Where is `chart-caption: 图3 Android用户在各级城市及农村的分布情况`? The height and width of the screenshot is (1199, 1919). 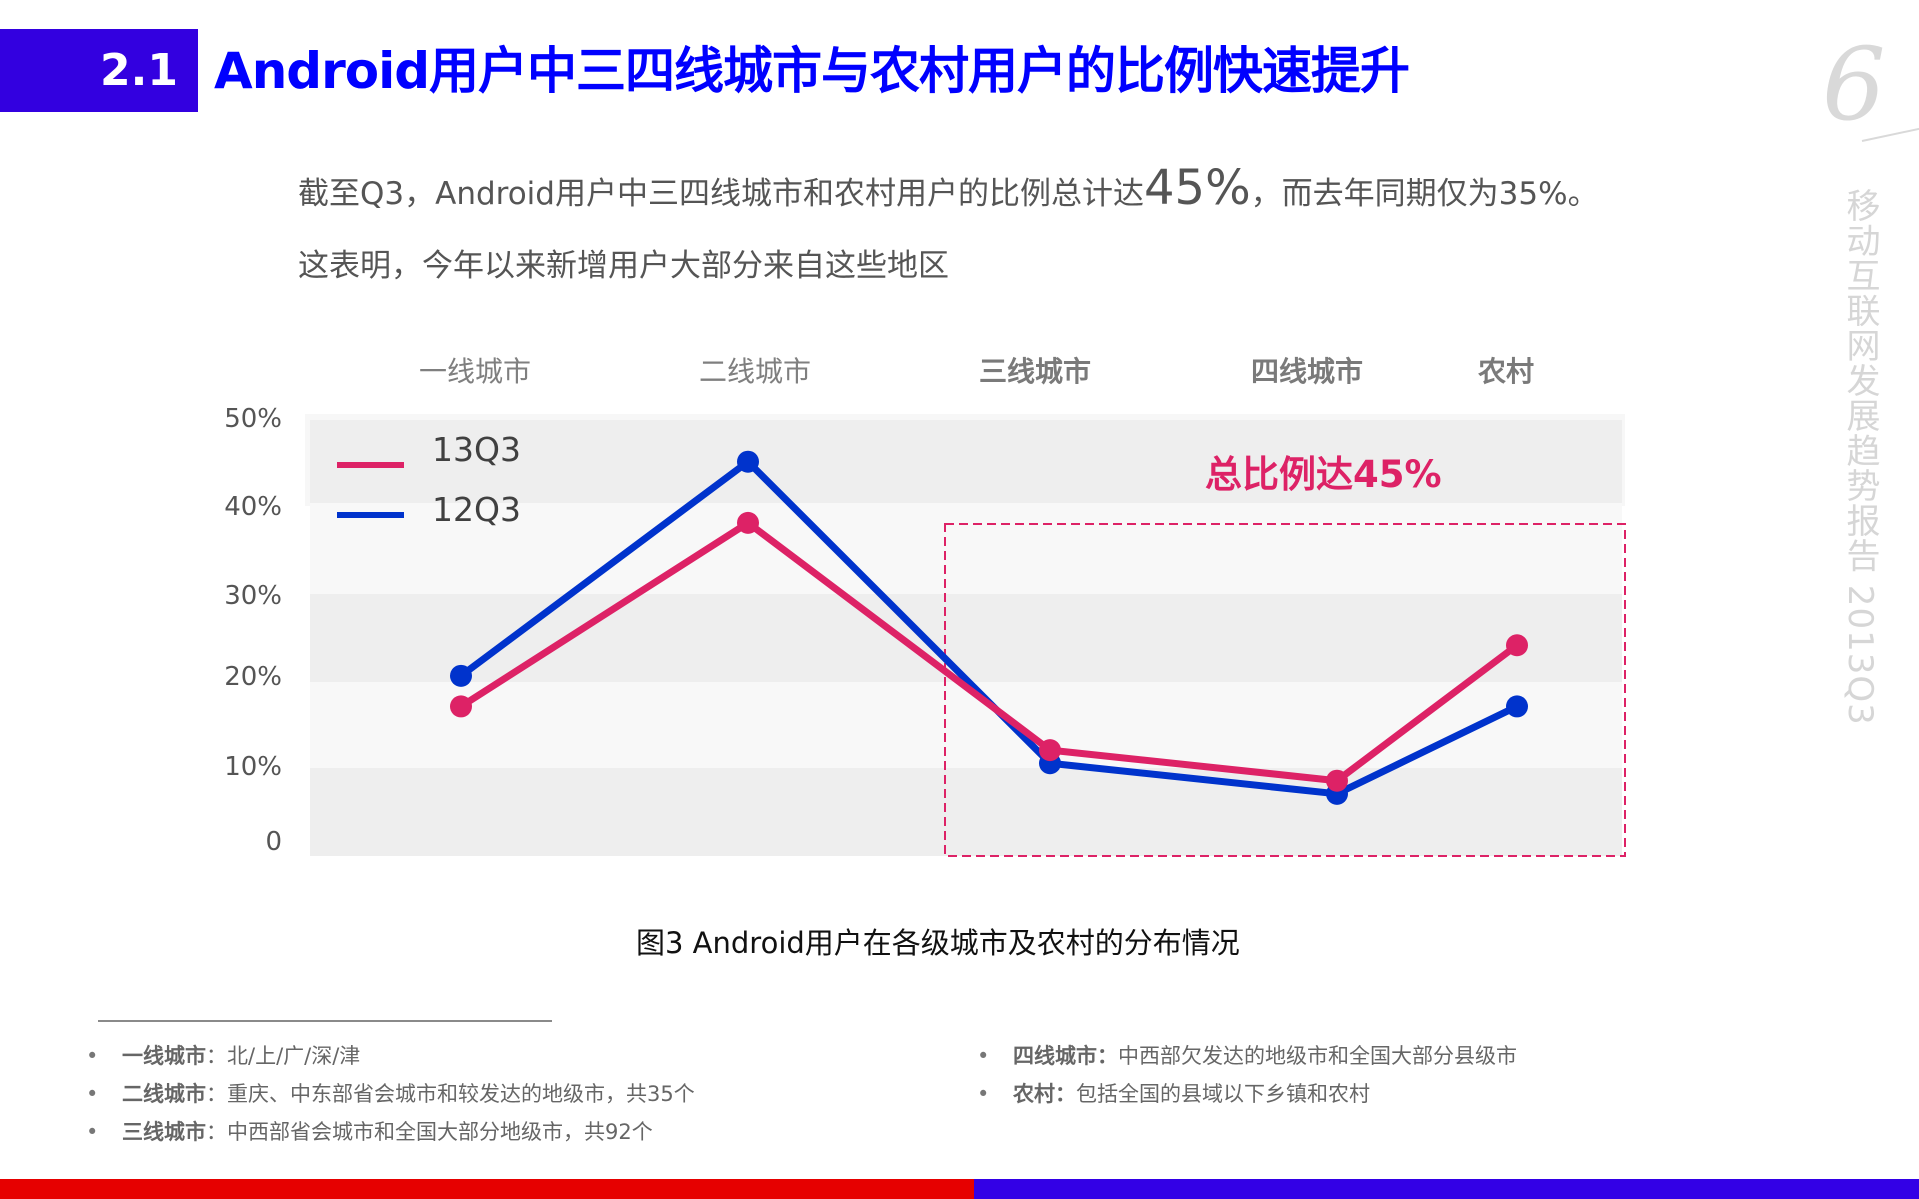
chart-caption: 图3 Android用户在各级城市及农村的分布情况 is located at coordinates (938, 943).